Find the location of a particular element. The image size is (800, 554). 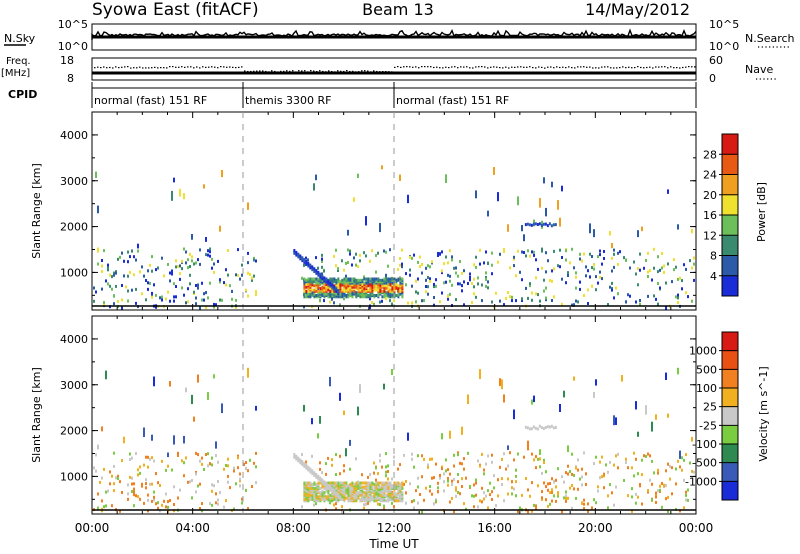

y-tick-label: 1000 is located at coordinates (74, 272).